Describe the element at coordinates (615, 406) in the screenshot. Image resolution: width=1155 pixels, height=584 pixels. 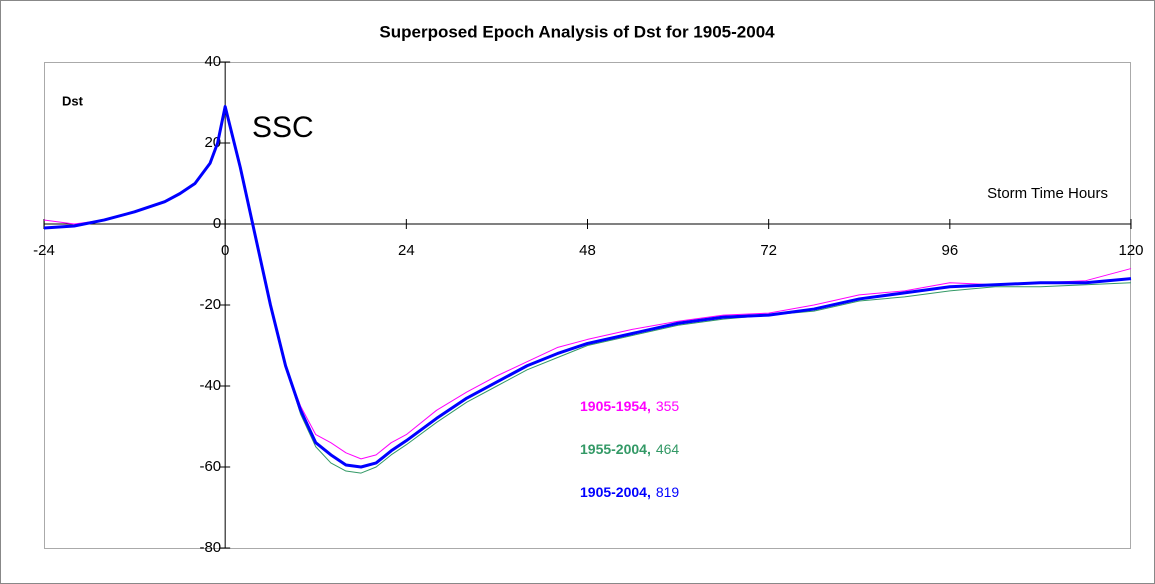
I see `legend-name: 1905-1954,` at that location.